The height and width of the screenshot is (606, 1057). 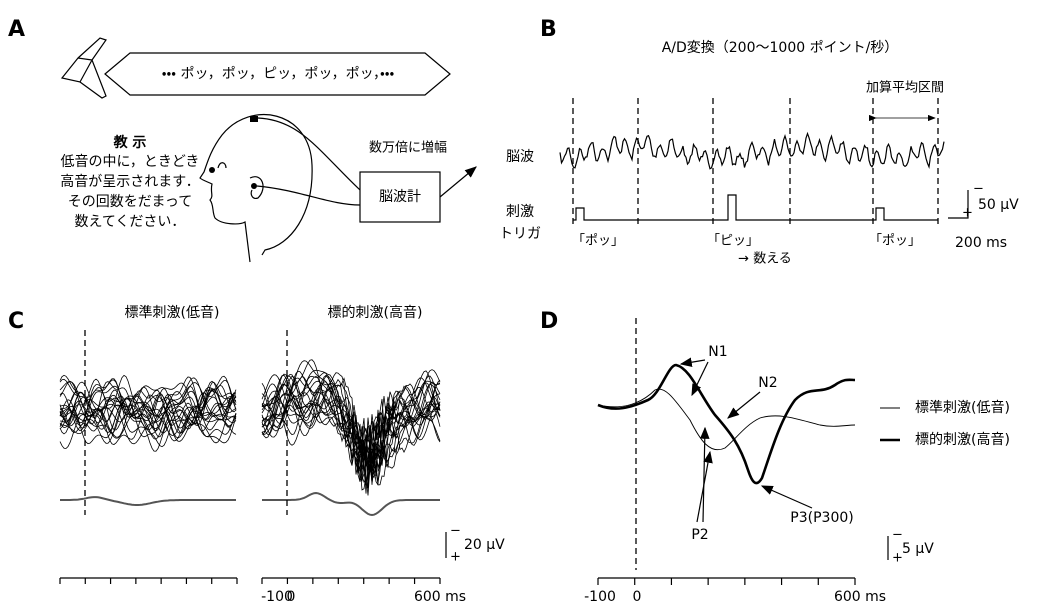 What do you see at coordinates (958, 204) in the screenshot?
I see `scale-bar` at bounding box center [958, 204].